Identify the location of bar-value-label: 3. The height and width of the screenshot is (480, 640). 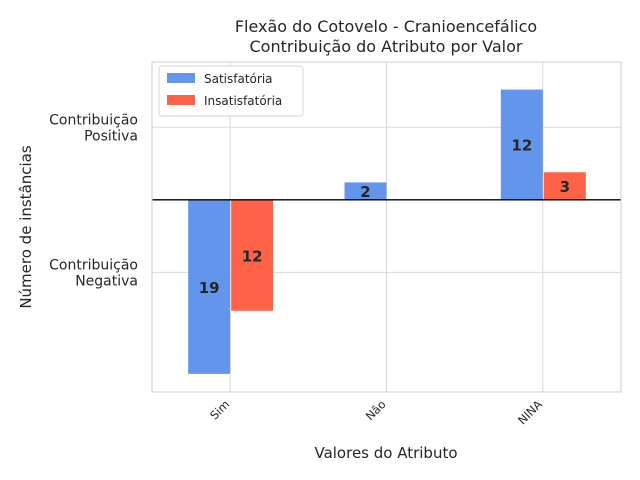
(565, 187).